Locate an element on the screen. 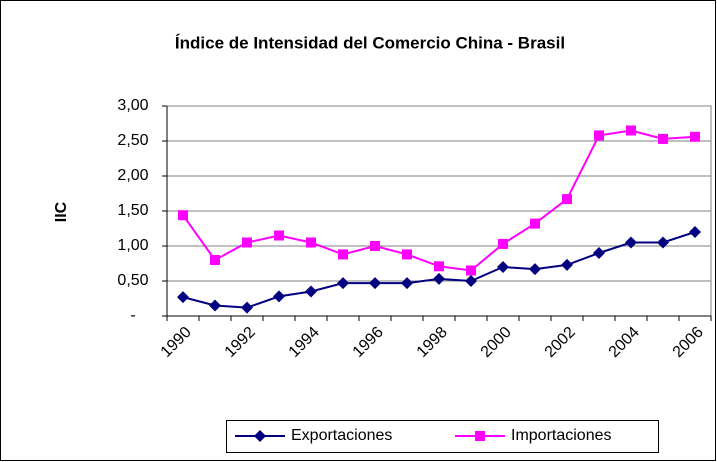 The image size is (717, 462). legend-box is located at coordinates (442, 436).